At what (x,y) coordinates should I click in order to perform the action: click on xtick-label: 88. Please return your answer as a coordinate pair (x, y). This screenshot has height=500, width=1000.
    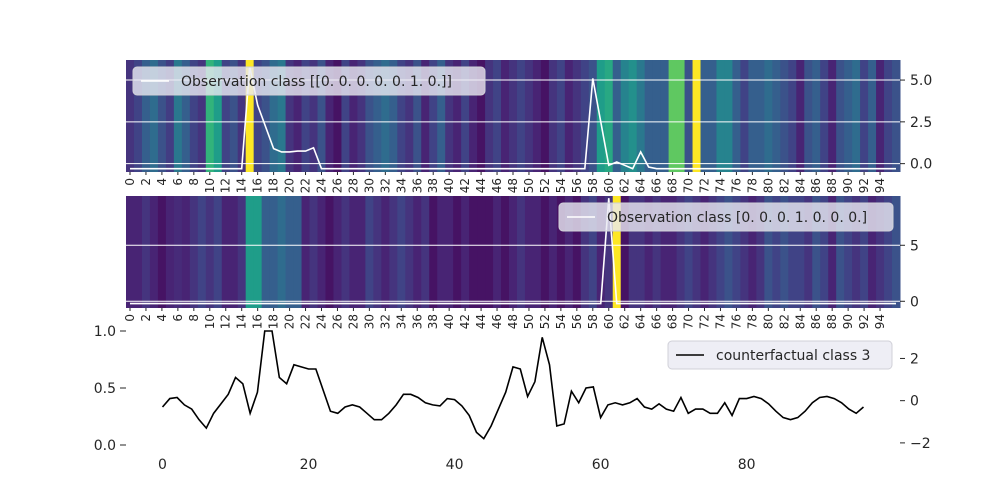
    Looking at the image, I should click on (832, 185).